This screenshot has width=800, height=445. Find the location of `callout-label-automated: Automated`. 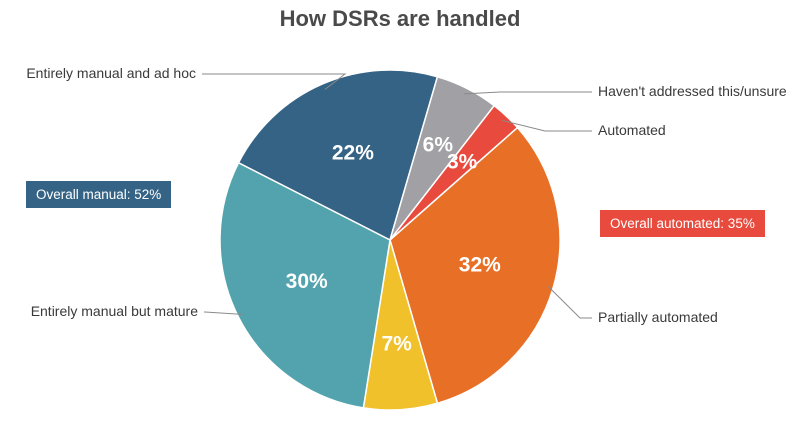

callout-label-automated: Automated is located at coordinates (632, 130).